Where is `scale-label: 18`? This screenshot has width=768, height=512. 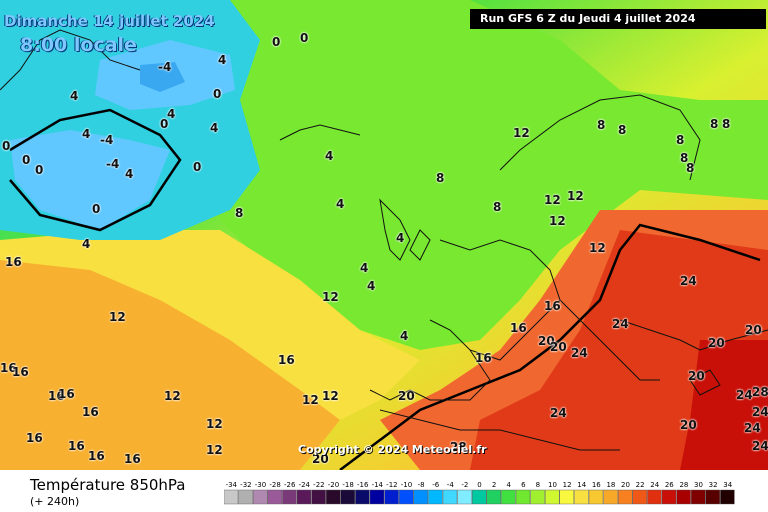 scale-label: 18 is located at coordinates (610, 485).